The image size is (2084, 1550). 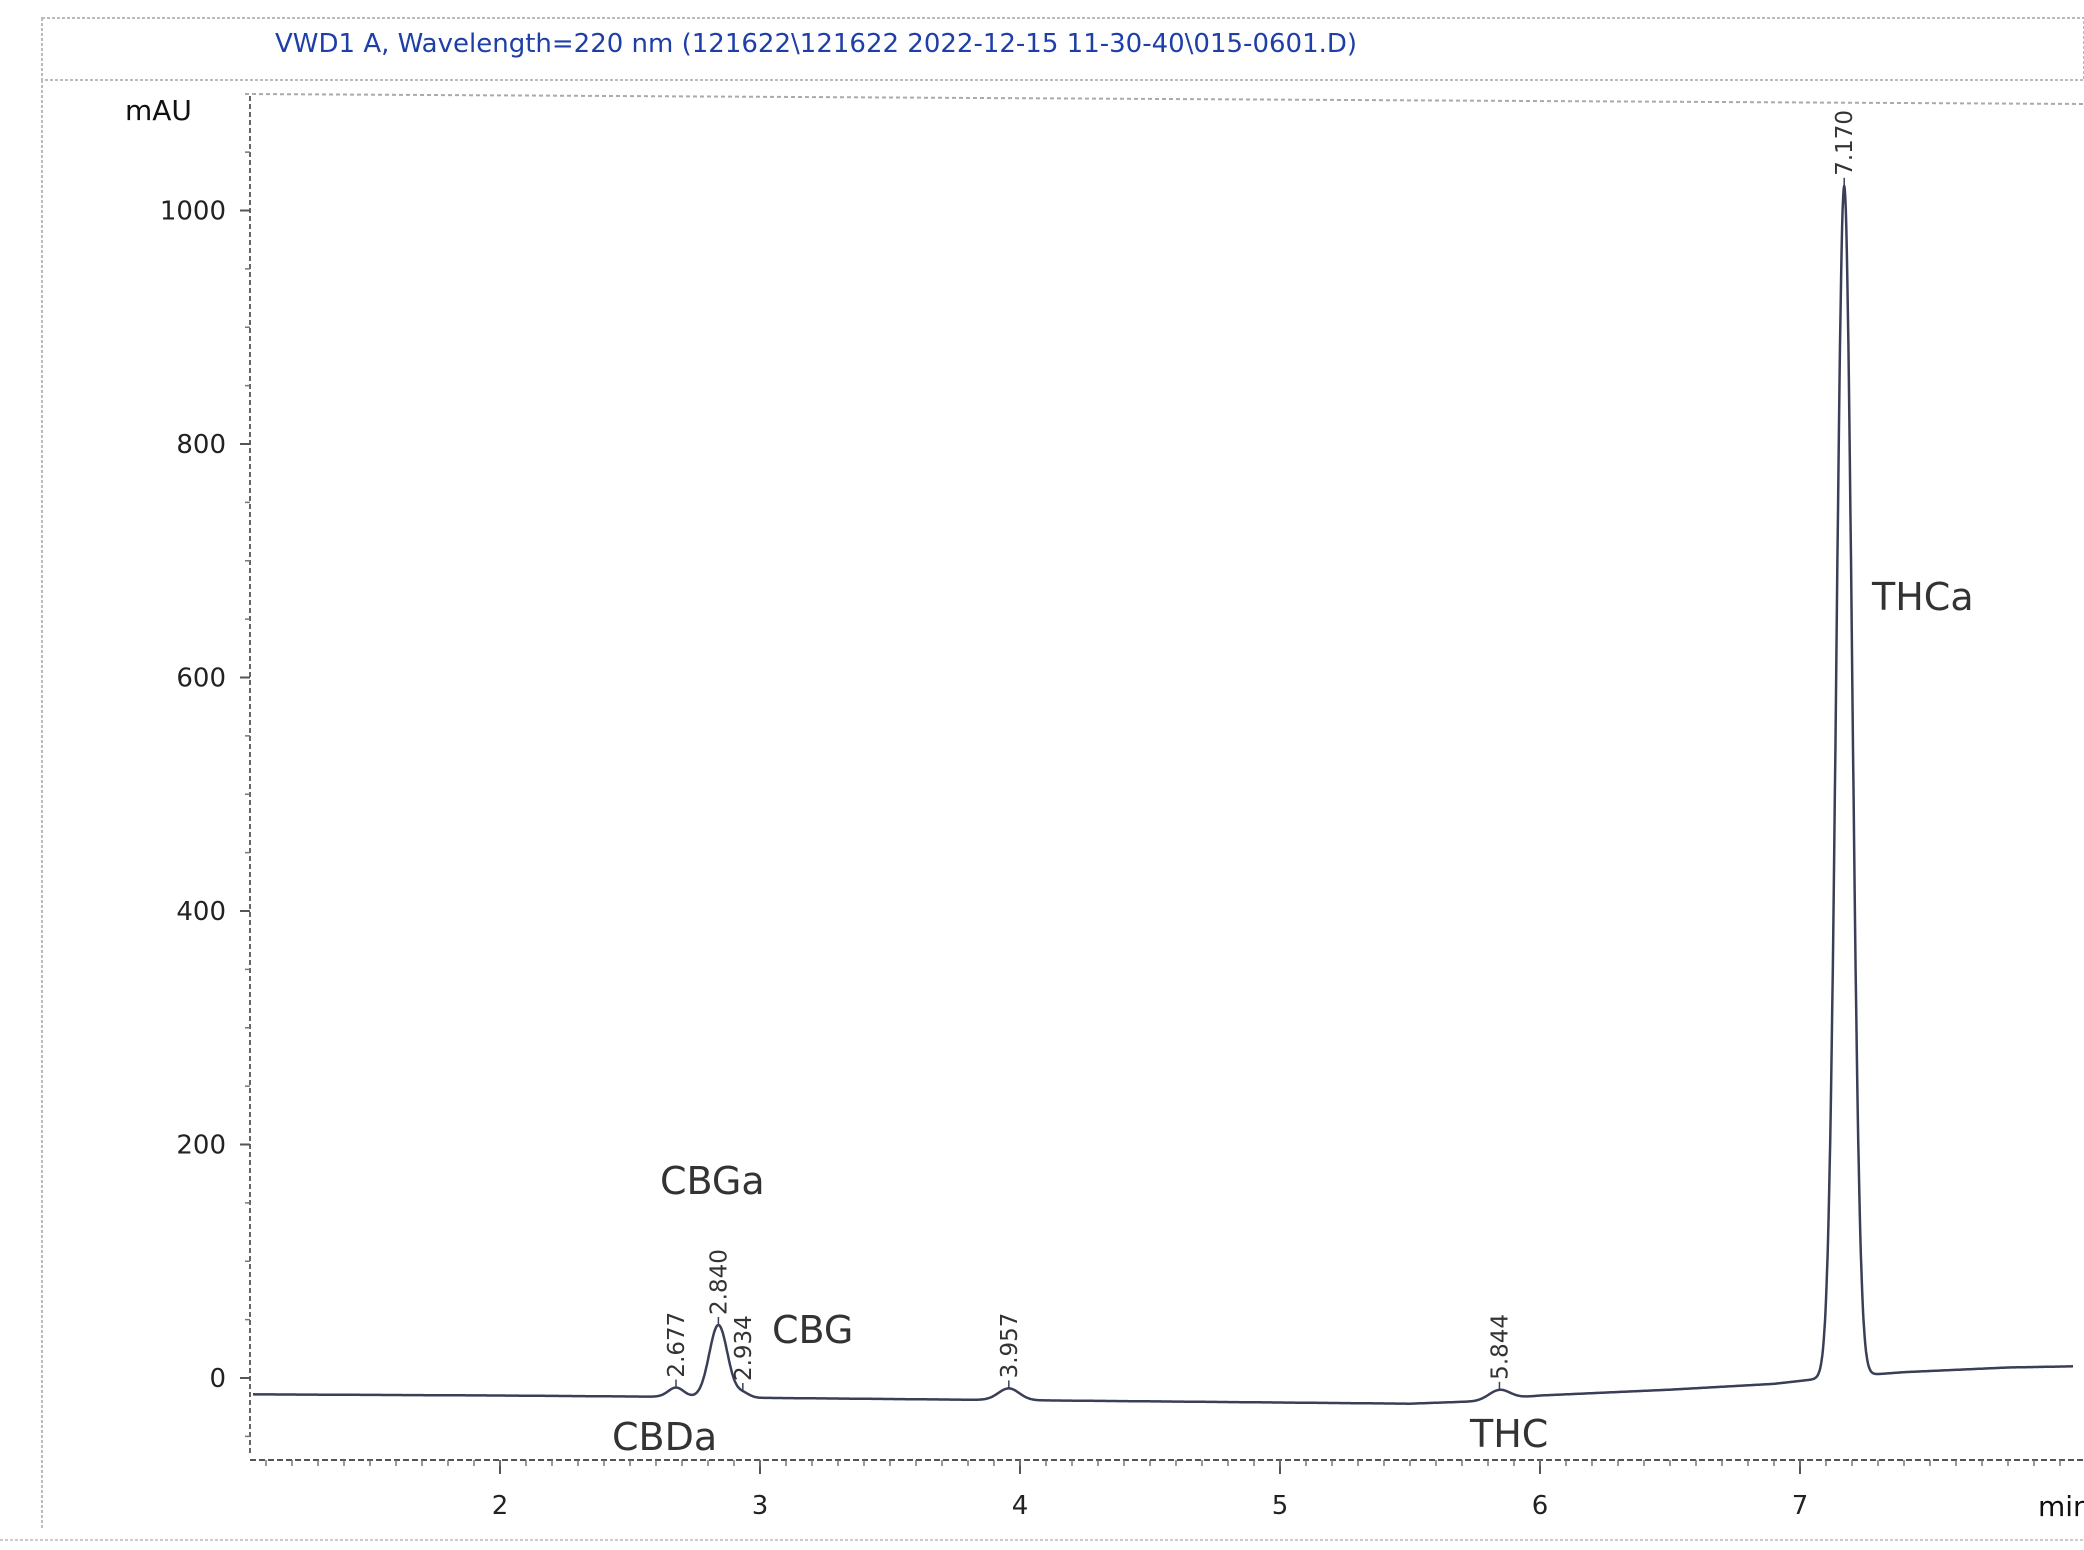 I want to click on x-tick-label: 7, so click(x=1800, y=1506).